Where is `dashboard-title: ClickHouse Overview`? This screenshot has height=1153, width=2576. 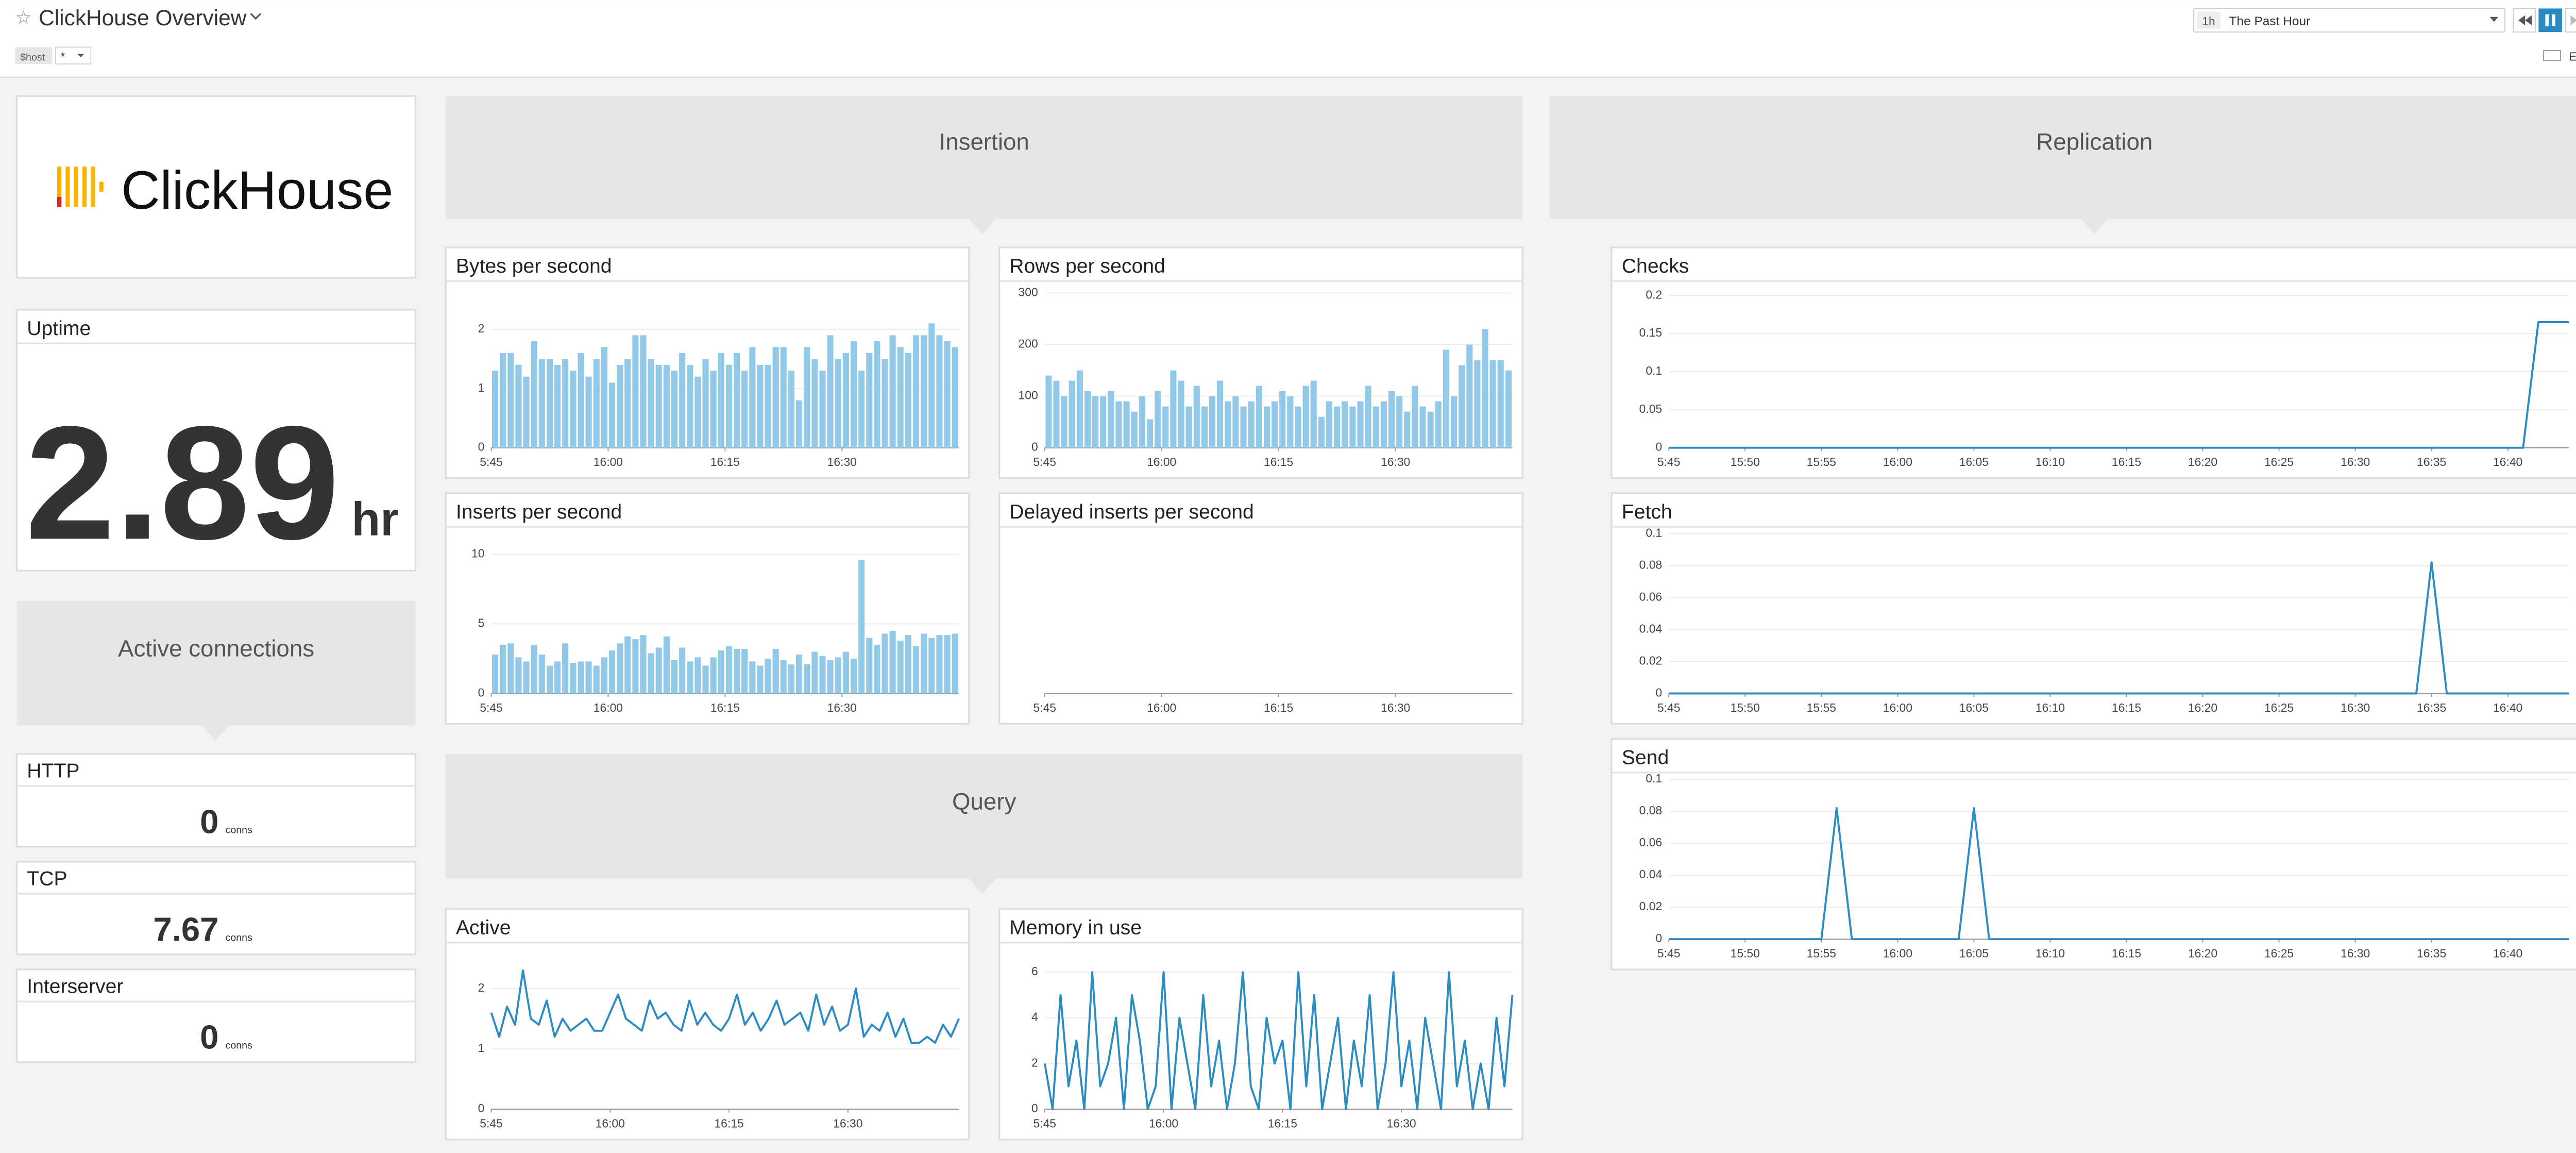
dashboard-title: ClickHouse Overview is located at coordinates (143, 18).